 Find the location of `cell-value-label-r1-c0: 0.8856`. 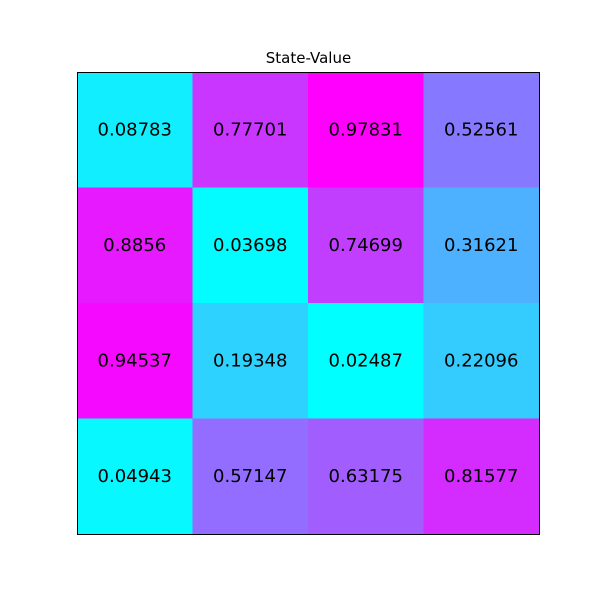

cell-value-label-r1-c0: 0.8856 is located at coordinates (134, 245).